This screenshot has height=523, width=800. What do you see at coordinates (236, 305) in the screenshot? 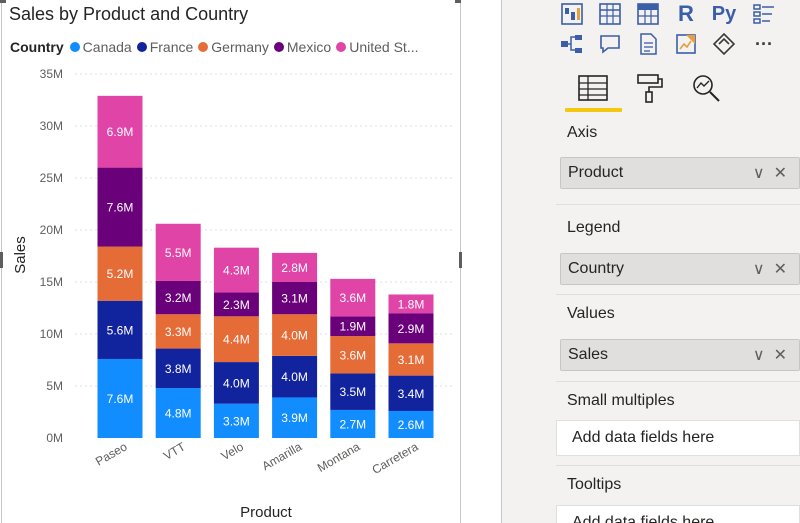
I see `data-label: 2.3M` at bounding box center [236, 305].